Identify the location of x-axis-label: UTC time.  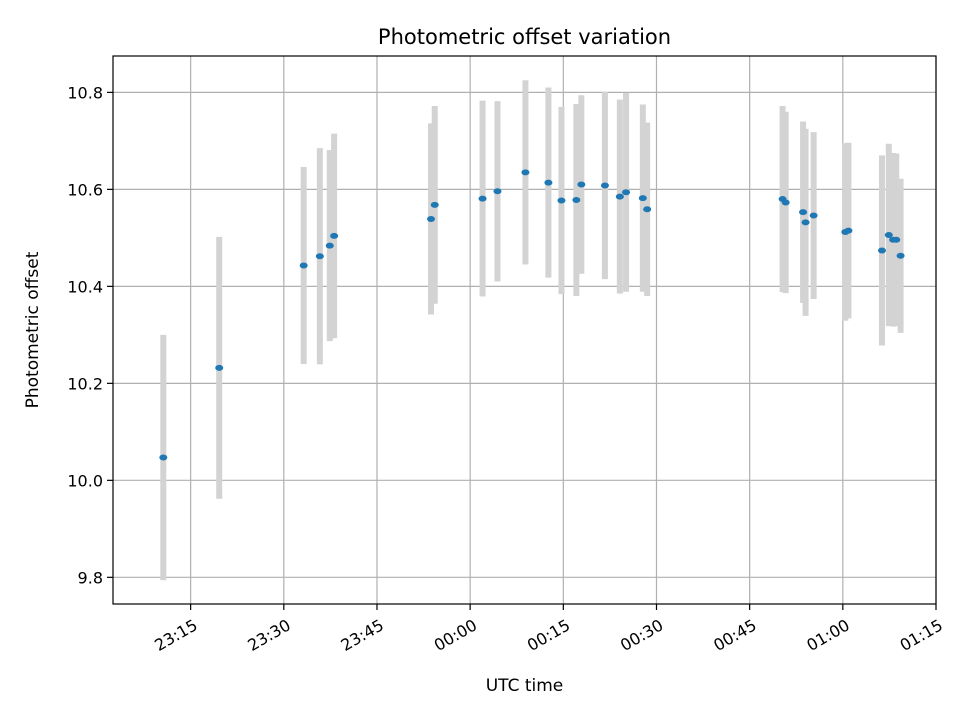
(525, 686).